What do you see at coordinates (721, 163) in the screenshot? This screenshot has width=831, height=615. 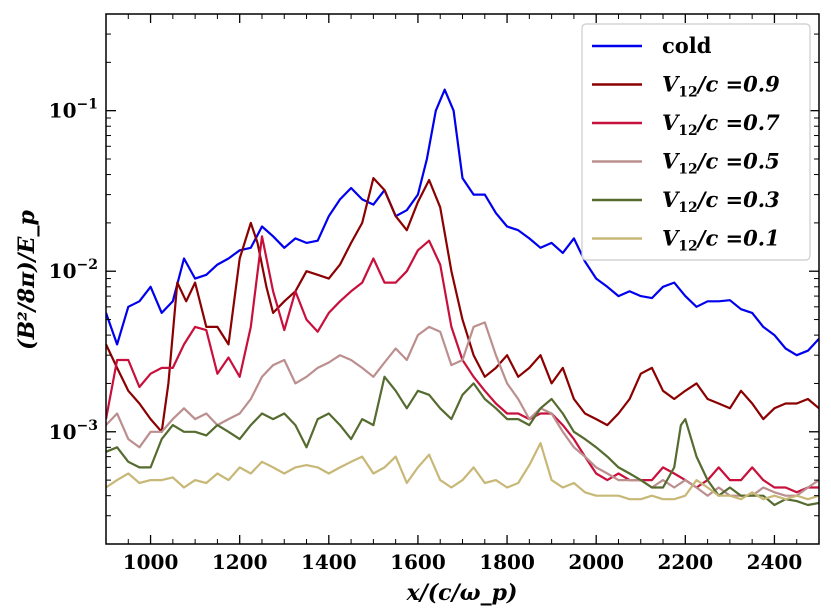 I see `legend-label-3: V12/c =0.5` at bounding box center [721, 163].